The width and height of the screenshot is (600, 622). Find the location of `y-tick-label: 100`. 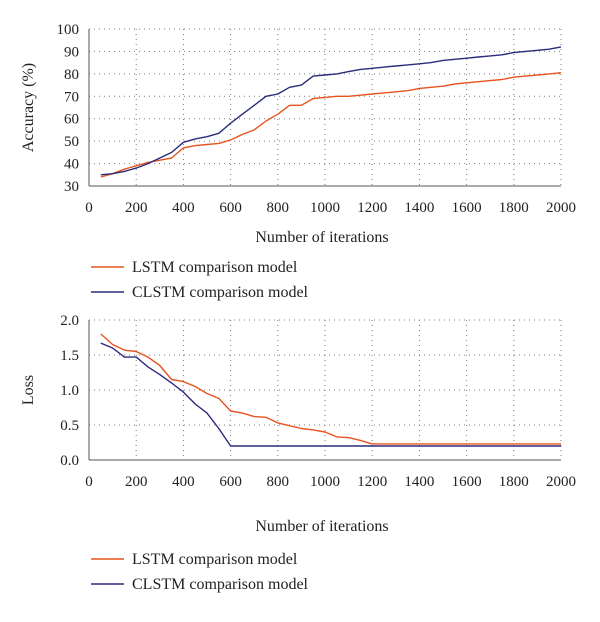

y-tick-label: 100 is located at coordinates (68, 30).